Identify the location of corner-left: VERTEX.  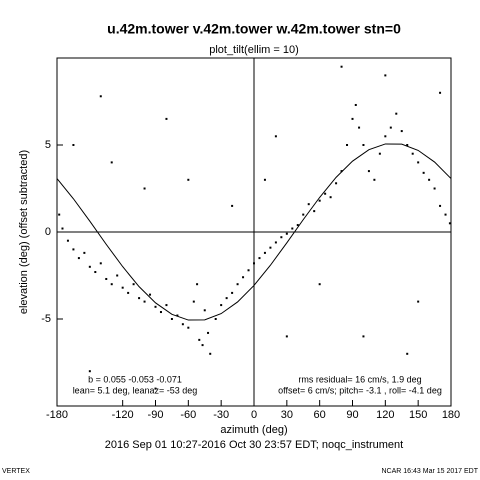
(16, 471).